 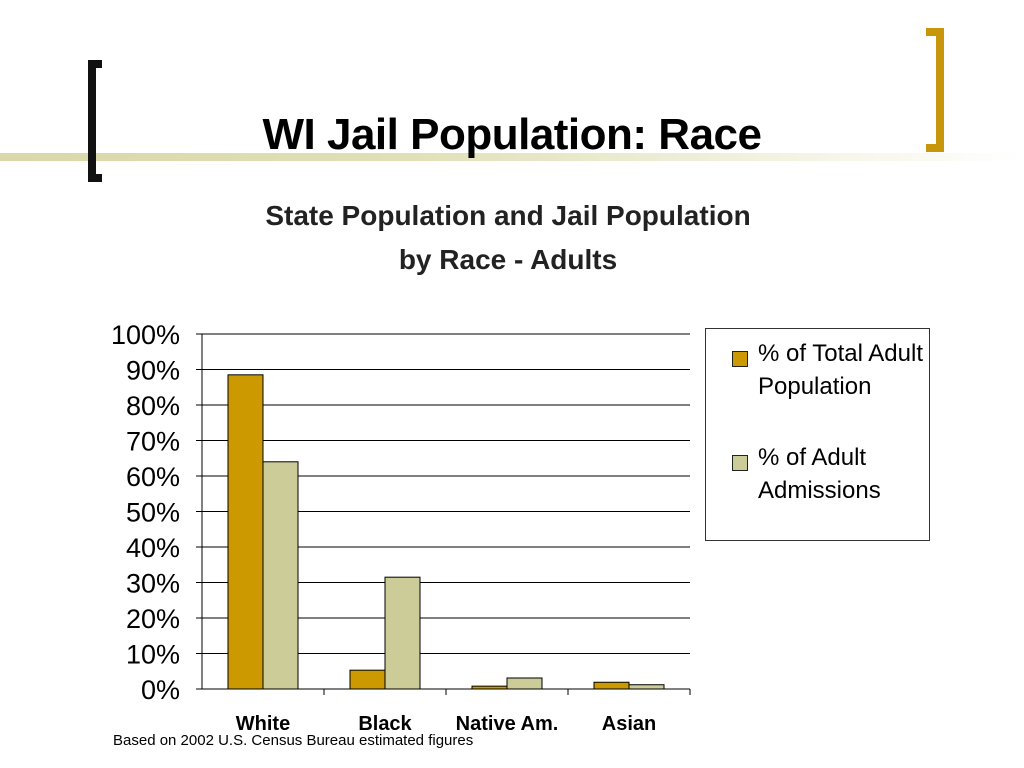 What do you see at coordinates (840, 370) in the screenshot?
I see `legend-label-population: % of Total Adult Population` at bounding box center [840, 370].